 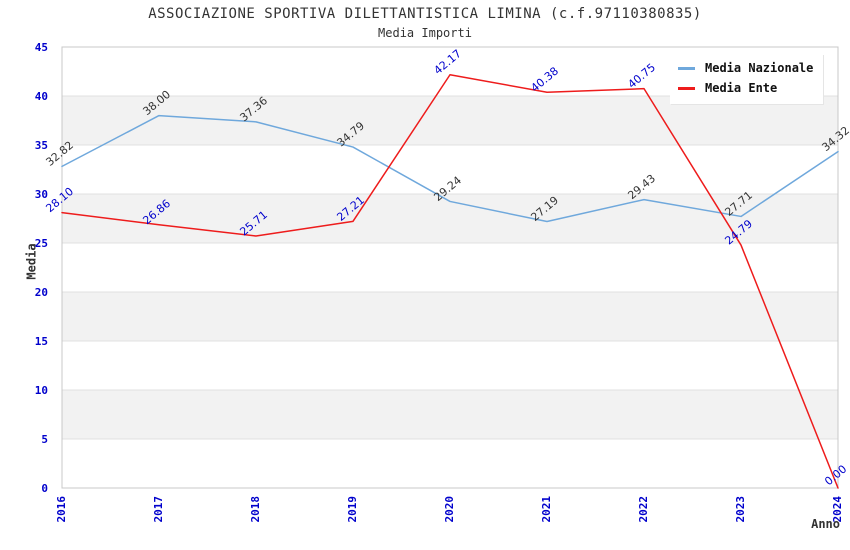 I want to click on x-tick-label: 2020, so click(x=449, y=509).